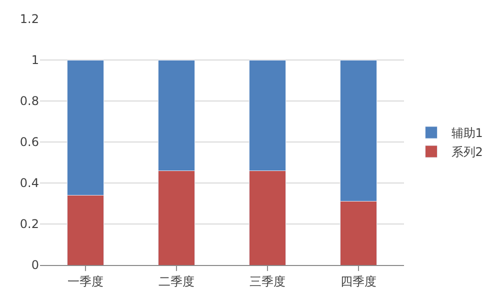 The height and width of the screenshot is (300, 500). What do you see at coordinates (29, 224) in the screenshot?
I see `y-tick-label: 0.2` at bounding box center [29, 224].